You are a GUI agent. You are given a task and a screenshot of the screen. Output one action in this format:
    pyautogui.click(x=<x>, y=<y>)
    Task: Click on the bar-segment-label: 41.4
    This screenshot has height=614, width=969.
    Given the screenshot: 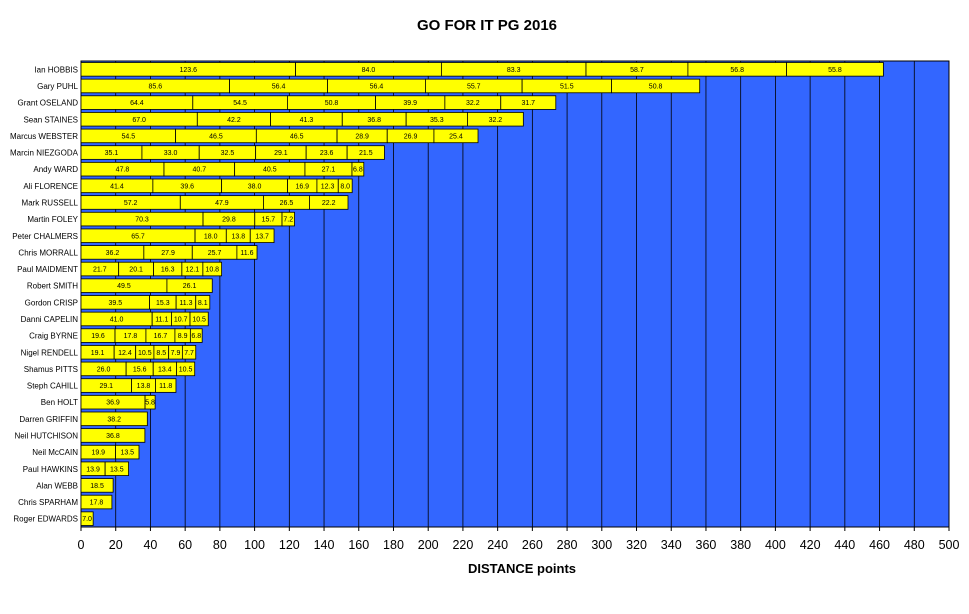 What is the action you would take?
    pyautogui.click(x=117, y=186)
    